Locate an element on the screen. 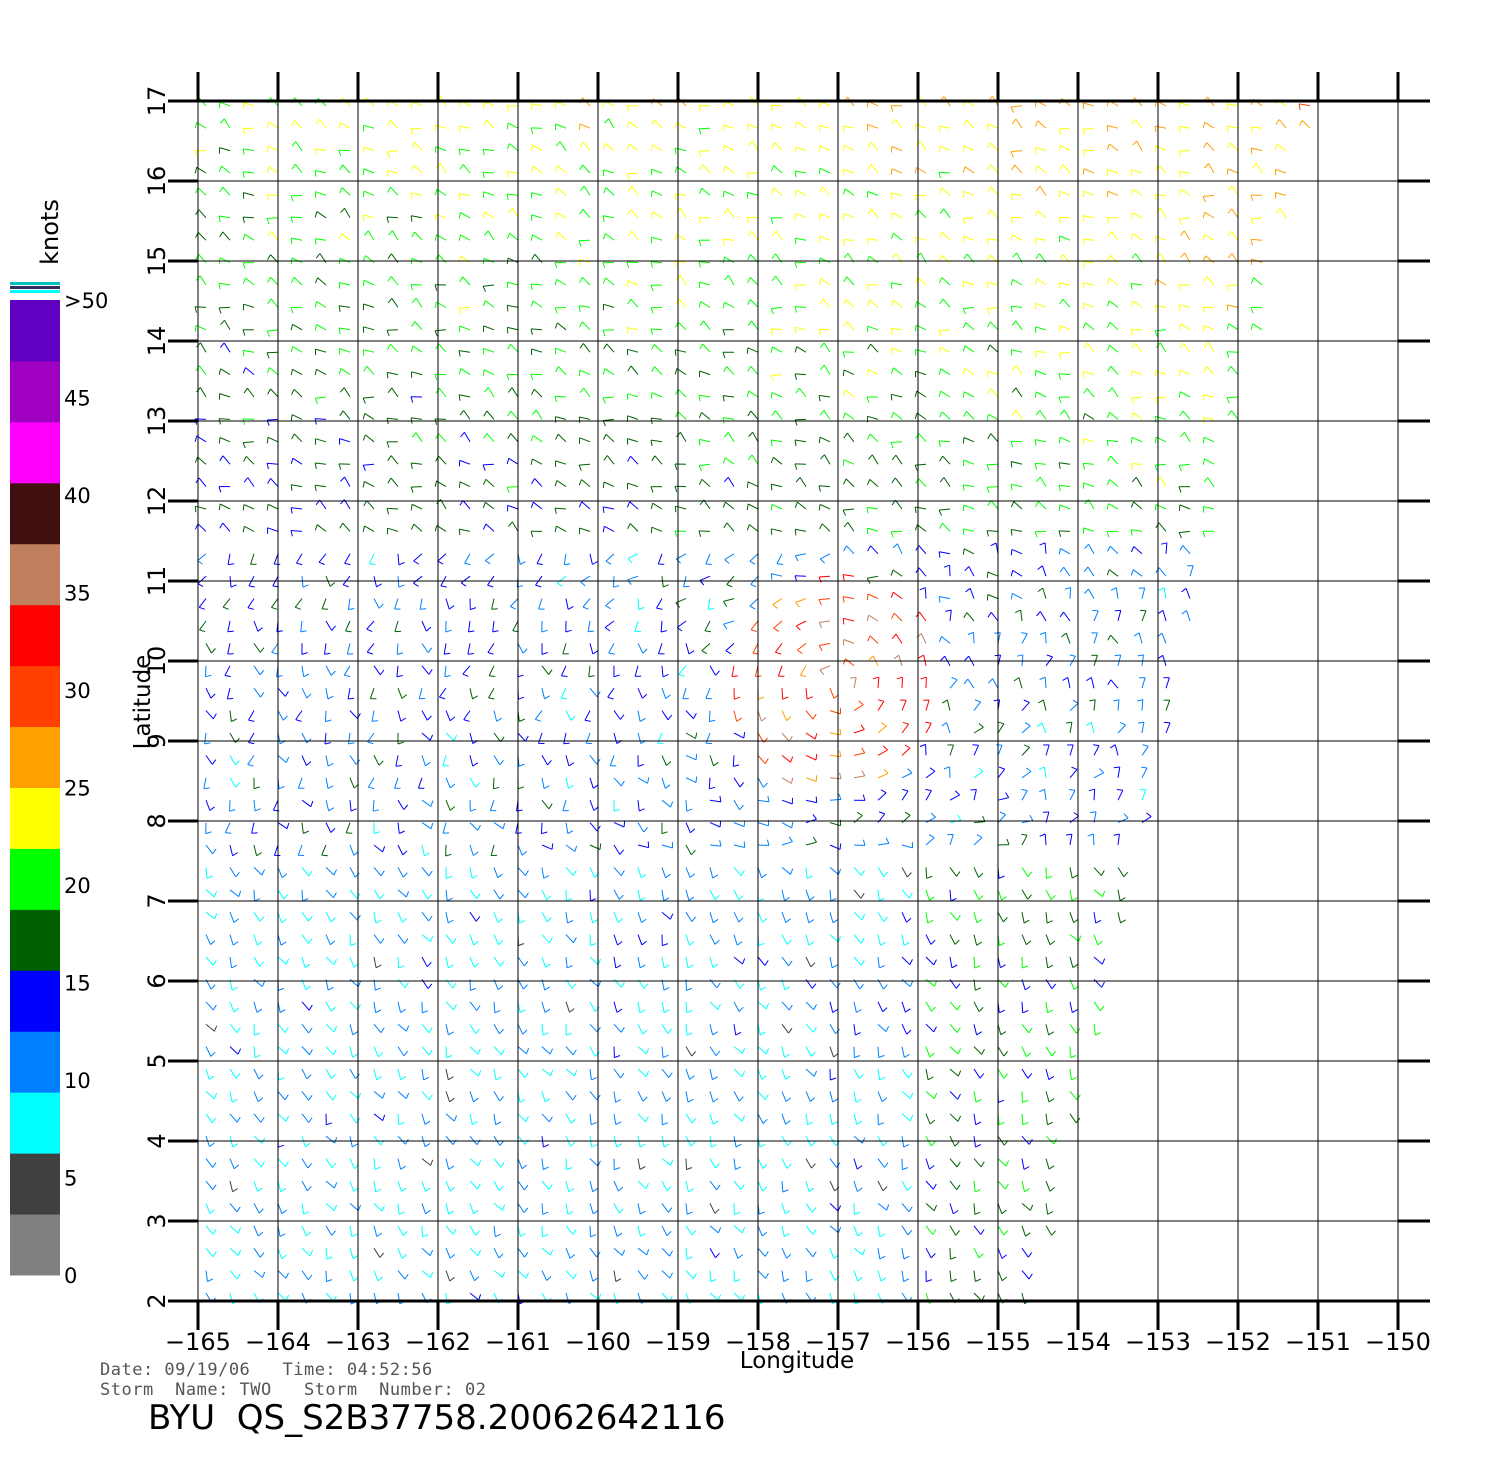 The width and height of the screenshot is (1500, 1480). product-title: BYU QS_S2B37758.20062642116 is located at coordinates (437, 1418).